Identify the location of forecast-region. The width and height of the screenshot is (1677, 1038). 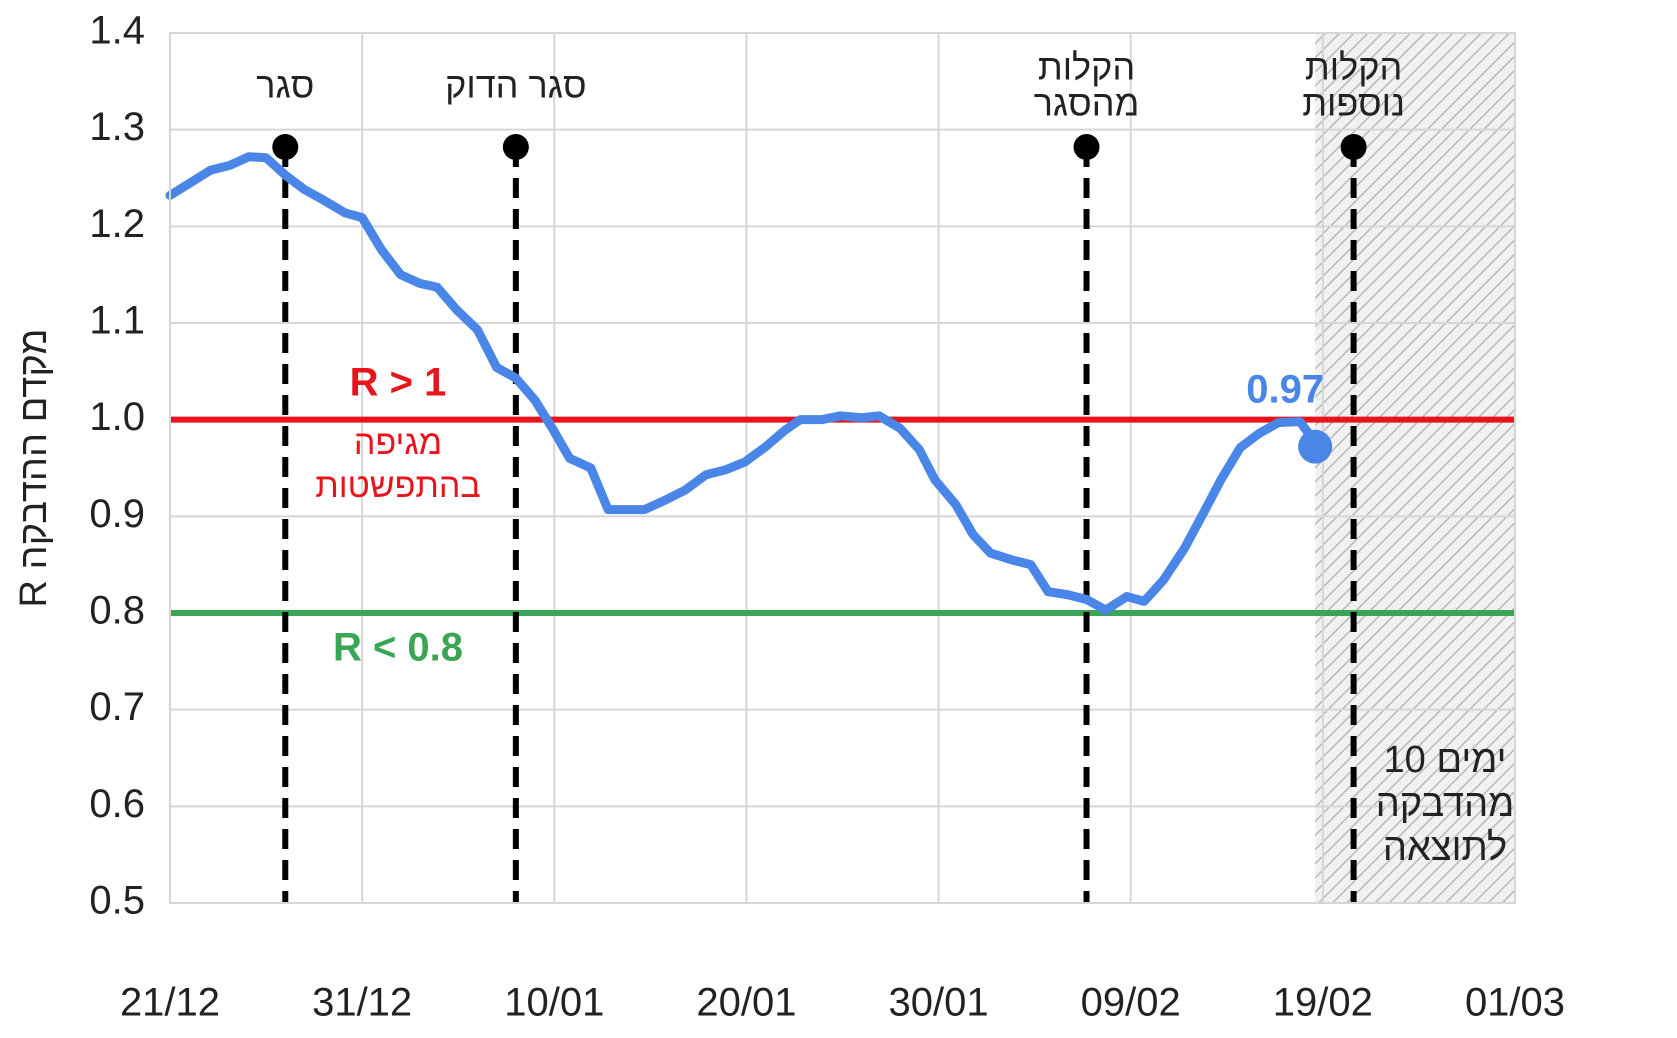
(1415, 468).